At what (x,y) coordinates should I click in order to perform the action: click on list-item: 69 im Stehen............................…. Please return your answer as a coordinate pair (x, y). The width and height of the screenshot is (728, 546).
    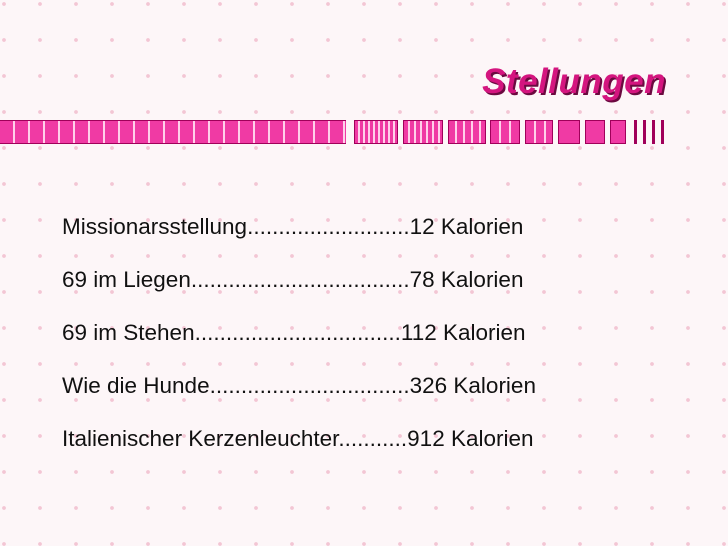
    Looking at the image, I should click on (294, 332).